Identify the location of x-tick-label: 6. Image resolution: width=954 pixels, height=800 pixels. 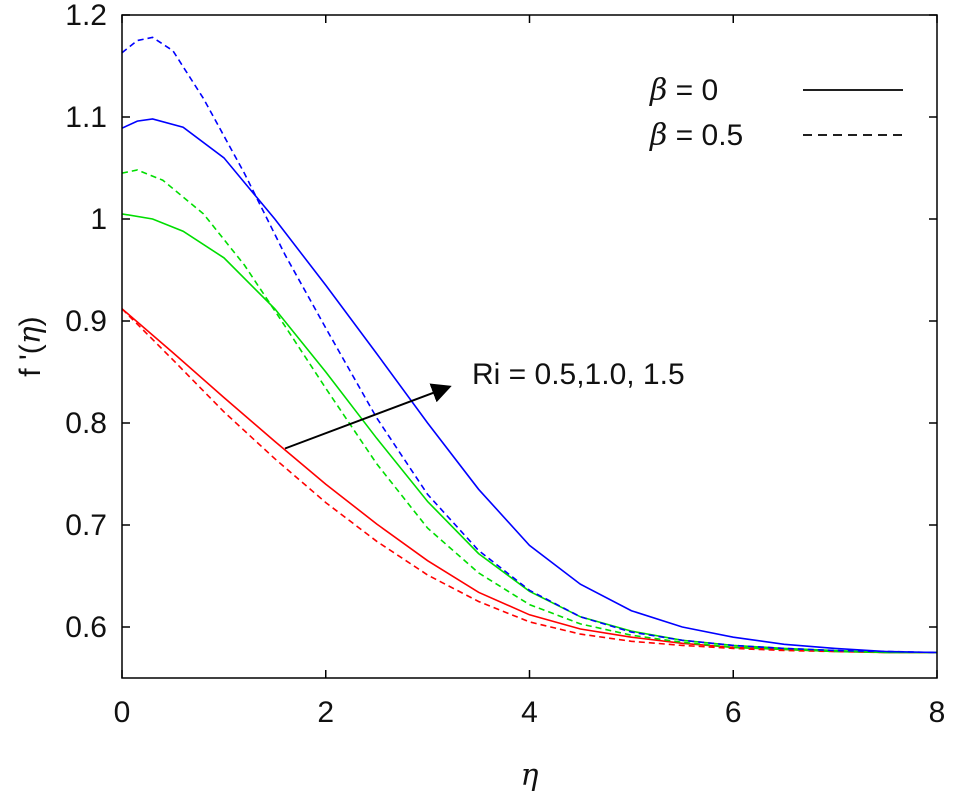
(733, 712).